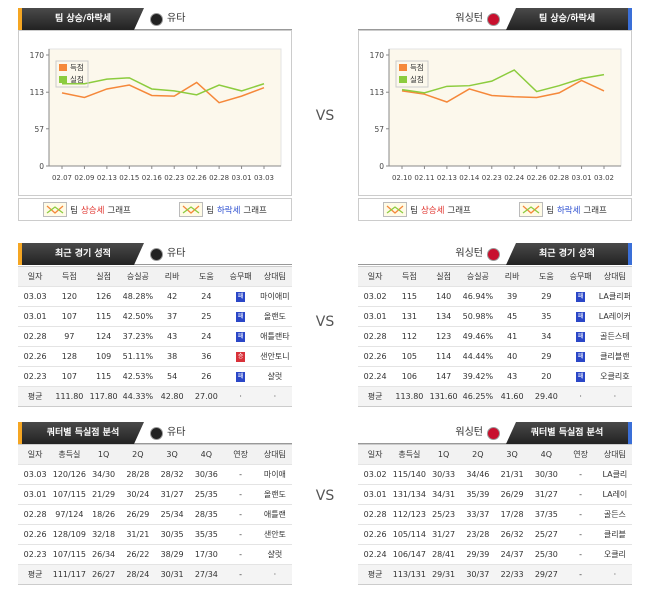  Describe the element at coordinates (167, 433) in the screenshot. I see `team-label: 유타` at that location.